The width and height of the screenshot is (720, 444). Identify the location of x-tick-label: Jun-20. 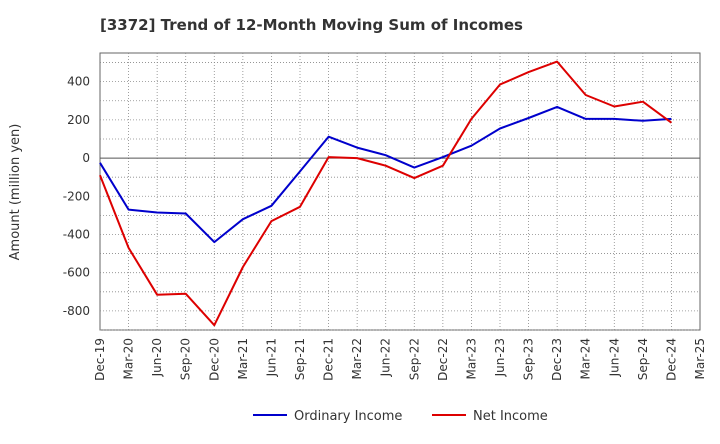
(157, 357).